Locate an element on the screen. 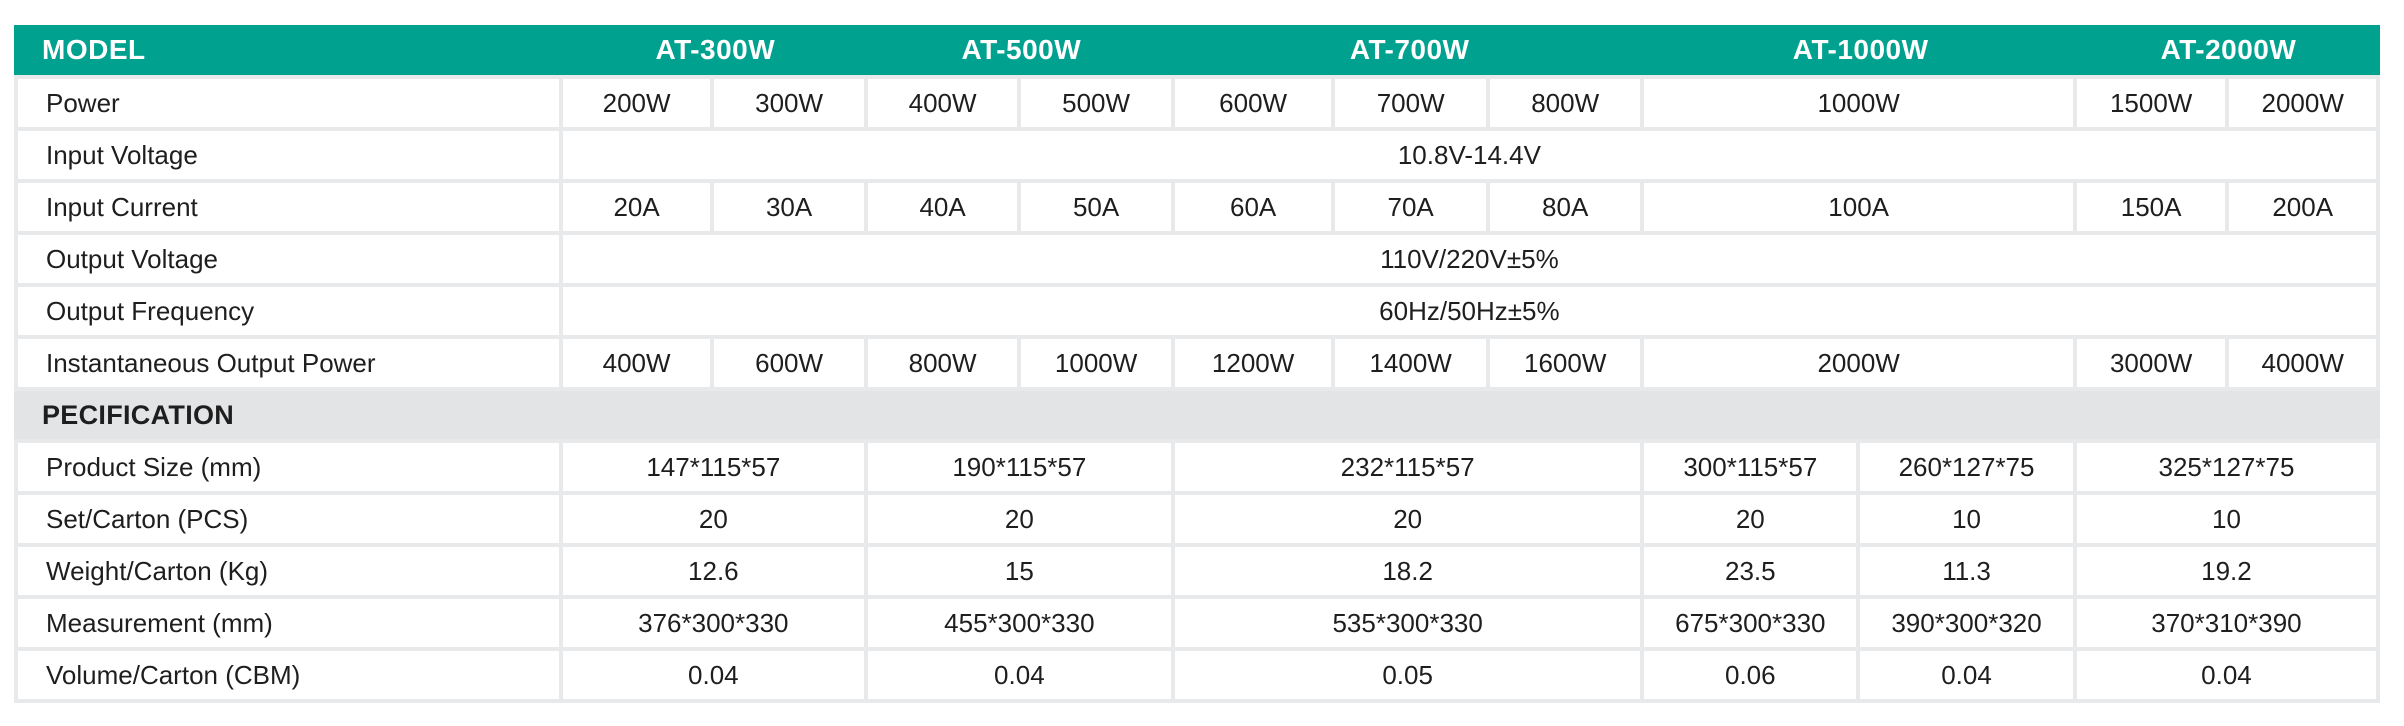 This screenshot has height=726, width=2404. value-cell: 3000W is located at coordinates (2153, 365).